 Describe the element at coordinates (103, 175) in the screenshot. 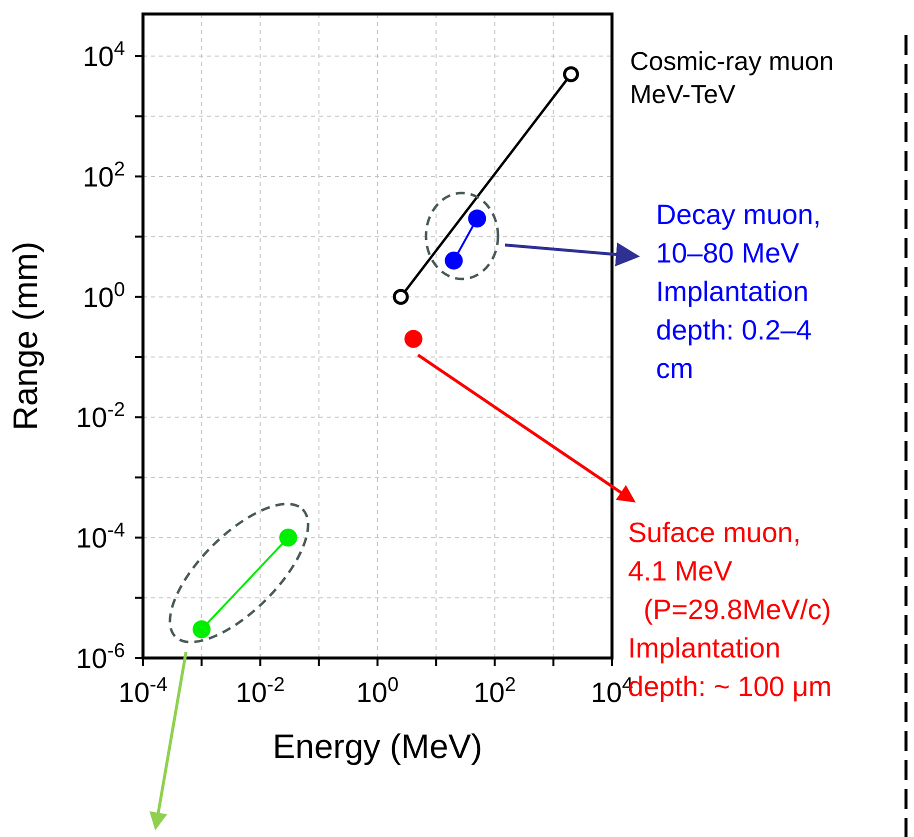

I see `y-tick-label: 10$^{2}$` at that location.